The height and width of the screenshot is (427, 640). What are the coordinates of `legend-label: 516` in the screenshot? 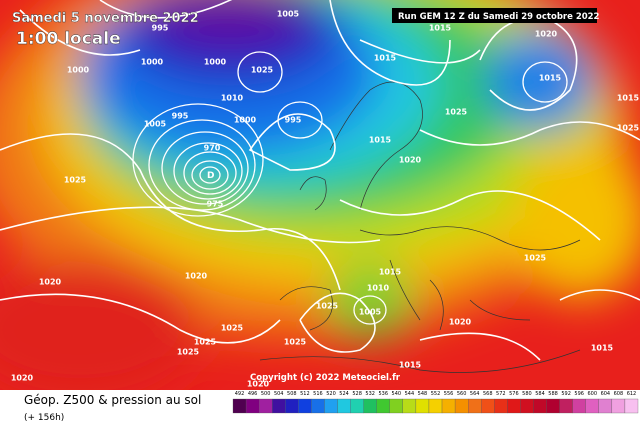 It's located at (318, 394).